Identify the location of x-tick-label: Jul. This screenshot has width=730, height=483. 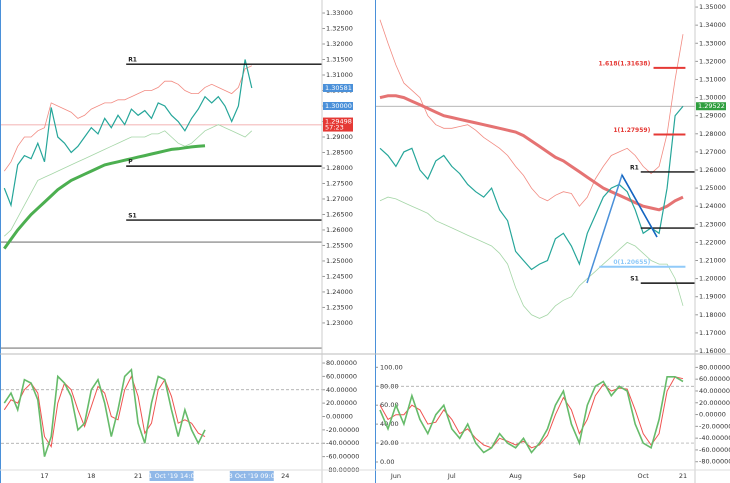
(451, 476).